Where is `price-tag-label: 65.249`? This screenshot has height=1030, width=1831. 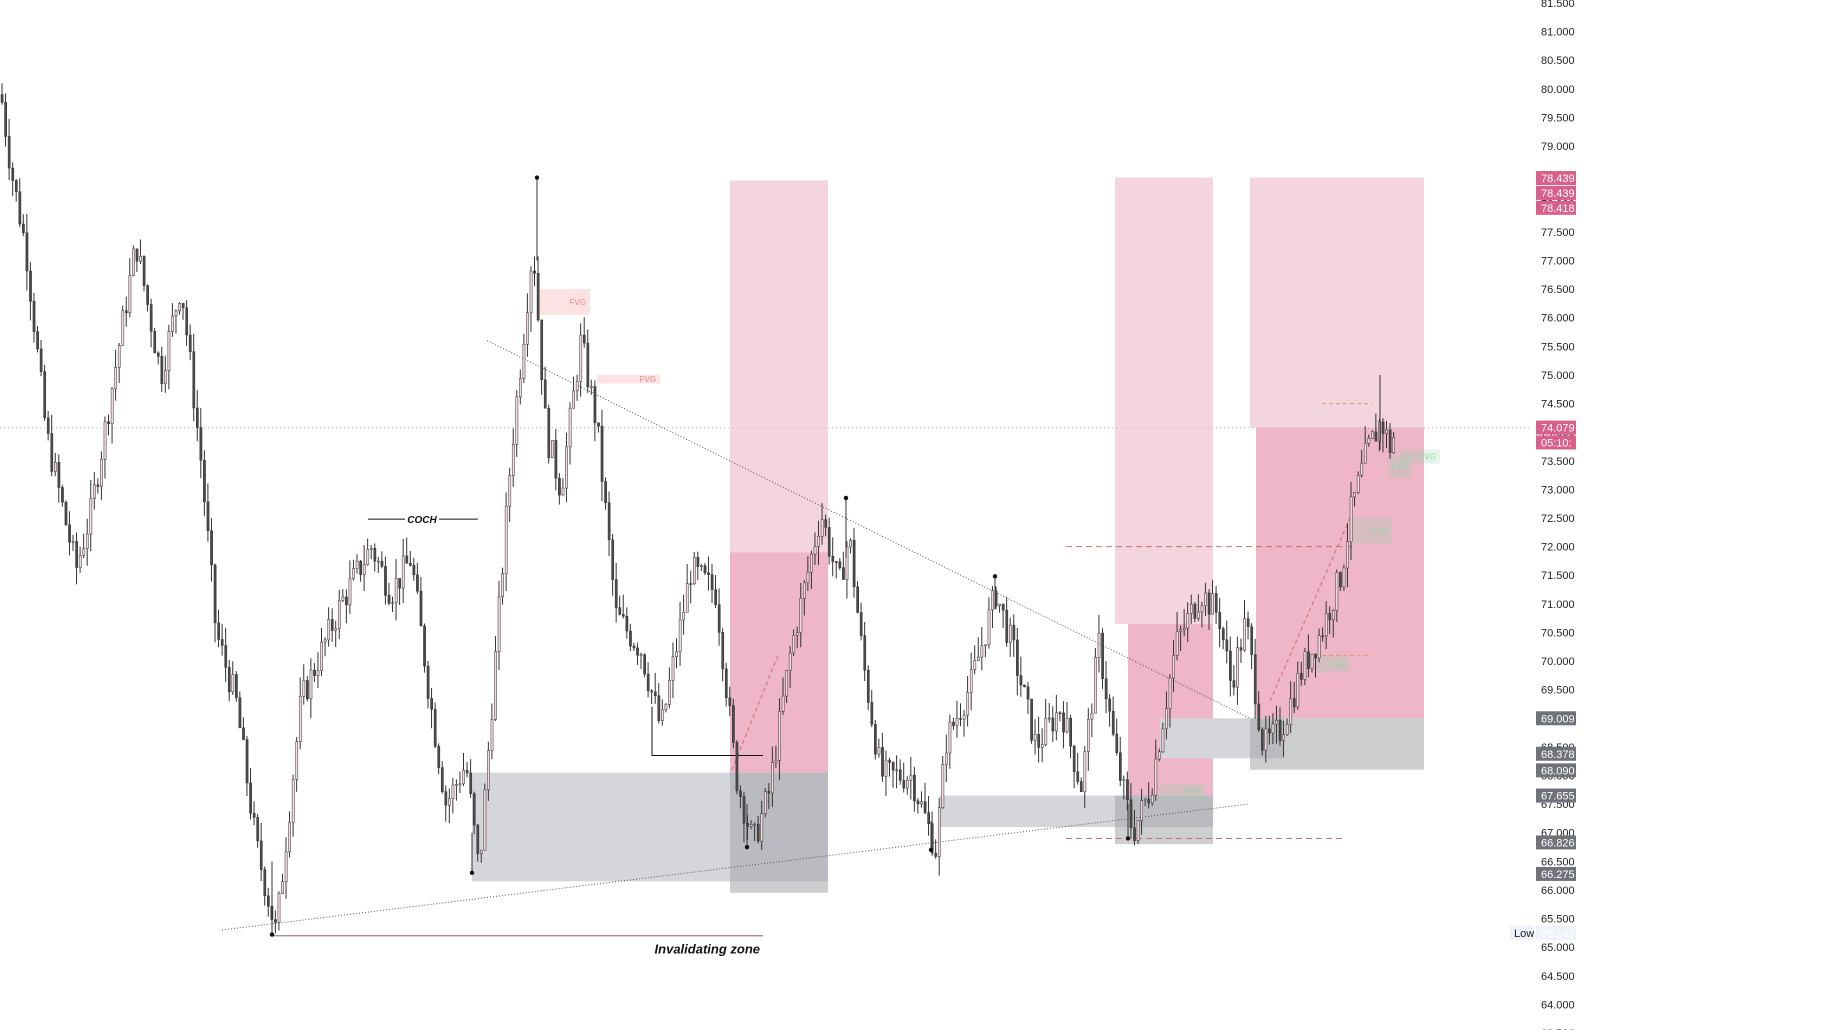
price-tag-label: 65.249 is located at coordinates (1558, 934).